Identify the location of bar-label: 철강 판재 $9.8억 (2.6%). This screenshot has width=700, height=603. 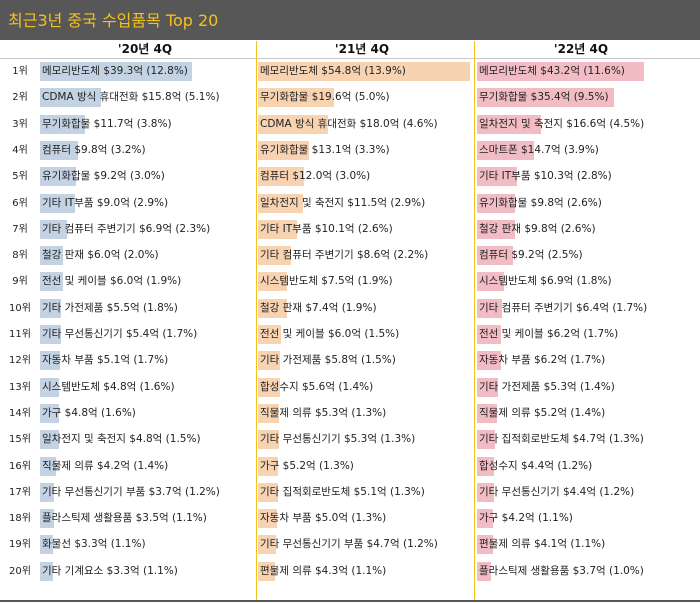
(537, 228).